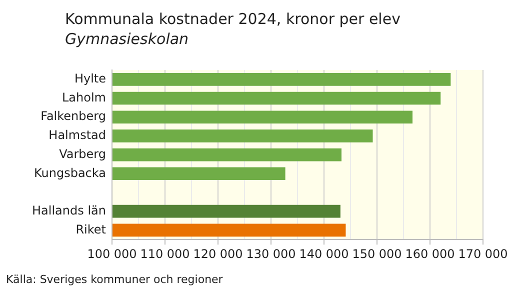 This screenshot has width=517, height=293. Describe the element at coordinates (70, 173) in the screenshot. I see `y-tick-label: Kungsbacka` at that location.